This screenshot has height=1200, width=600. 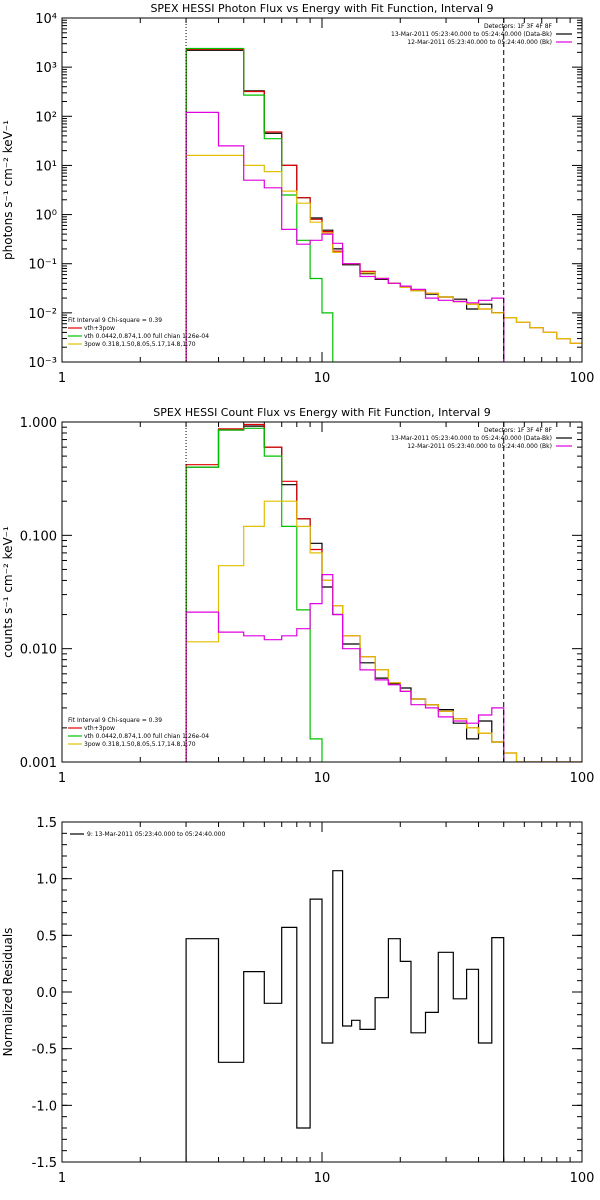 I want to click on y-tick-label: 0.010, so click(x=38, y=650).